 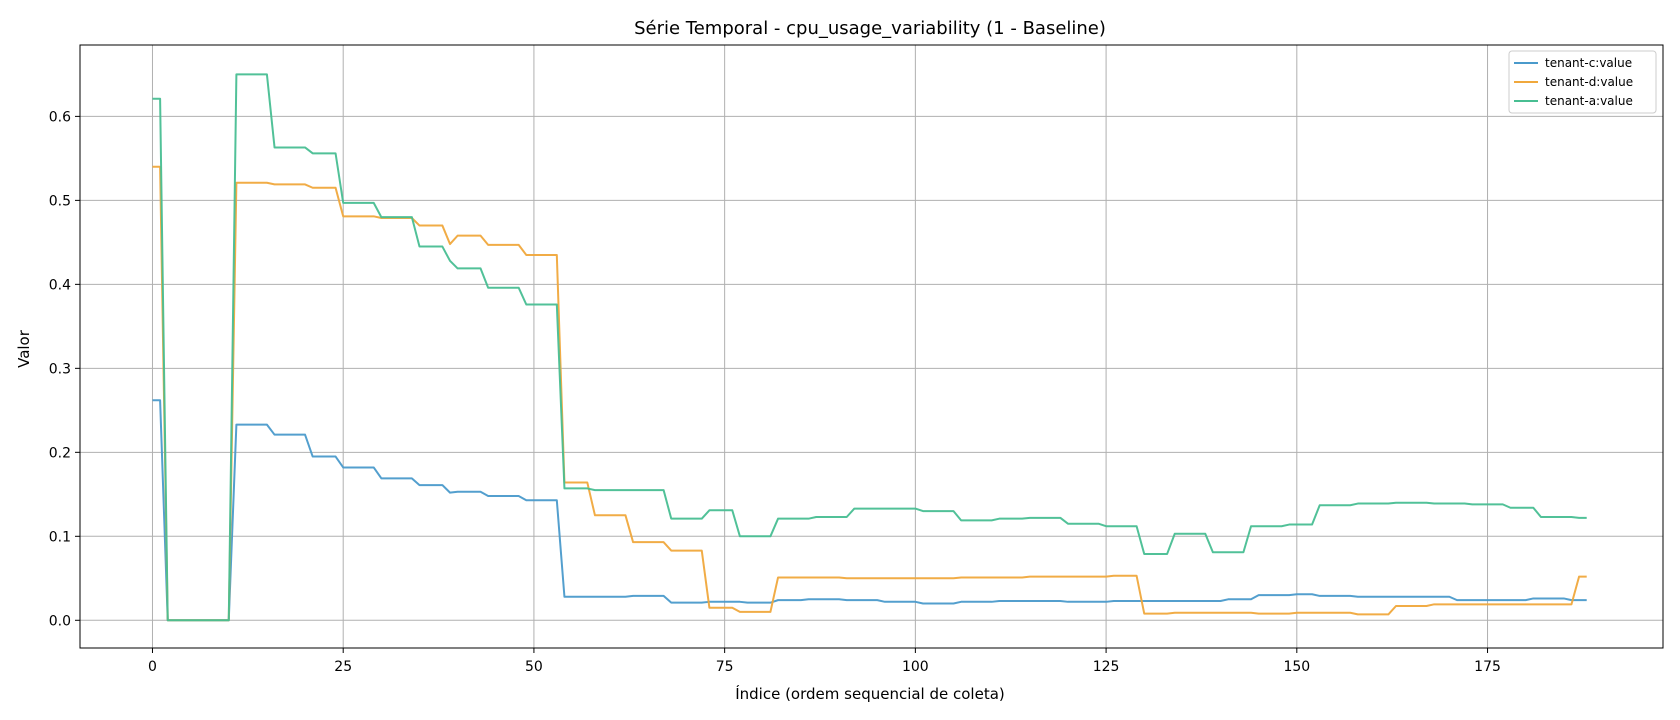 I want to click on y-axis-label: Valor, so click(x=24, y=348).